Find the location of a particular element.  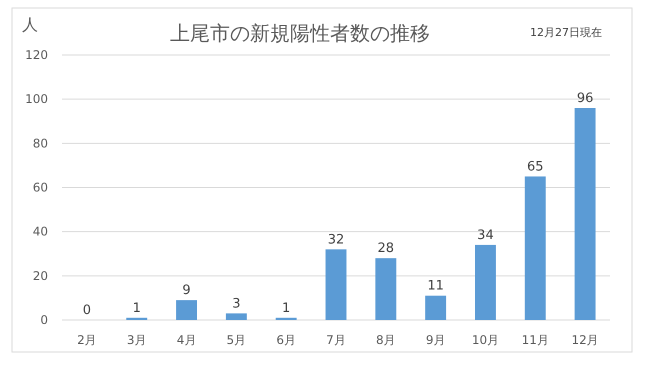

data-label: 34 is located at coordinates (485, 235).